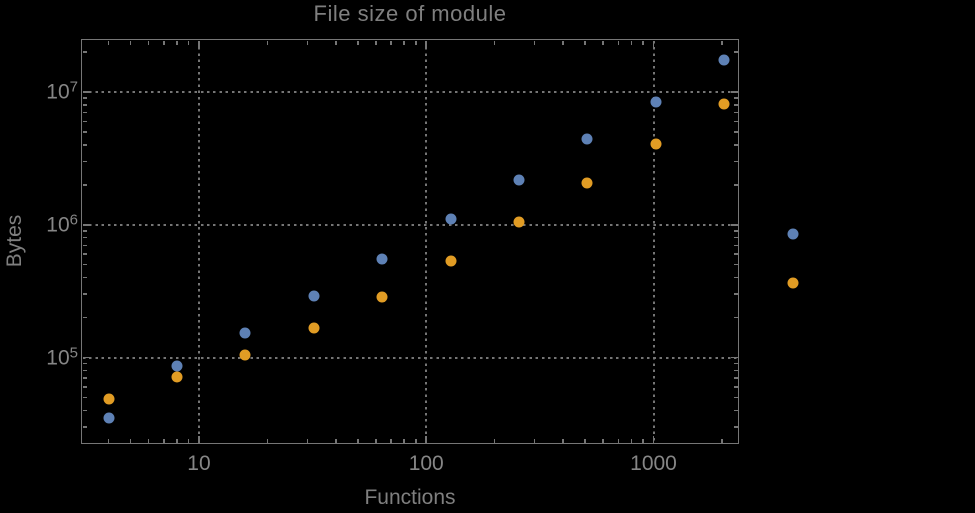  I want to click on gridline-y-10e5, so click(410, 357).